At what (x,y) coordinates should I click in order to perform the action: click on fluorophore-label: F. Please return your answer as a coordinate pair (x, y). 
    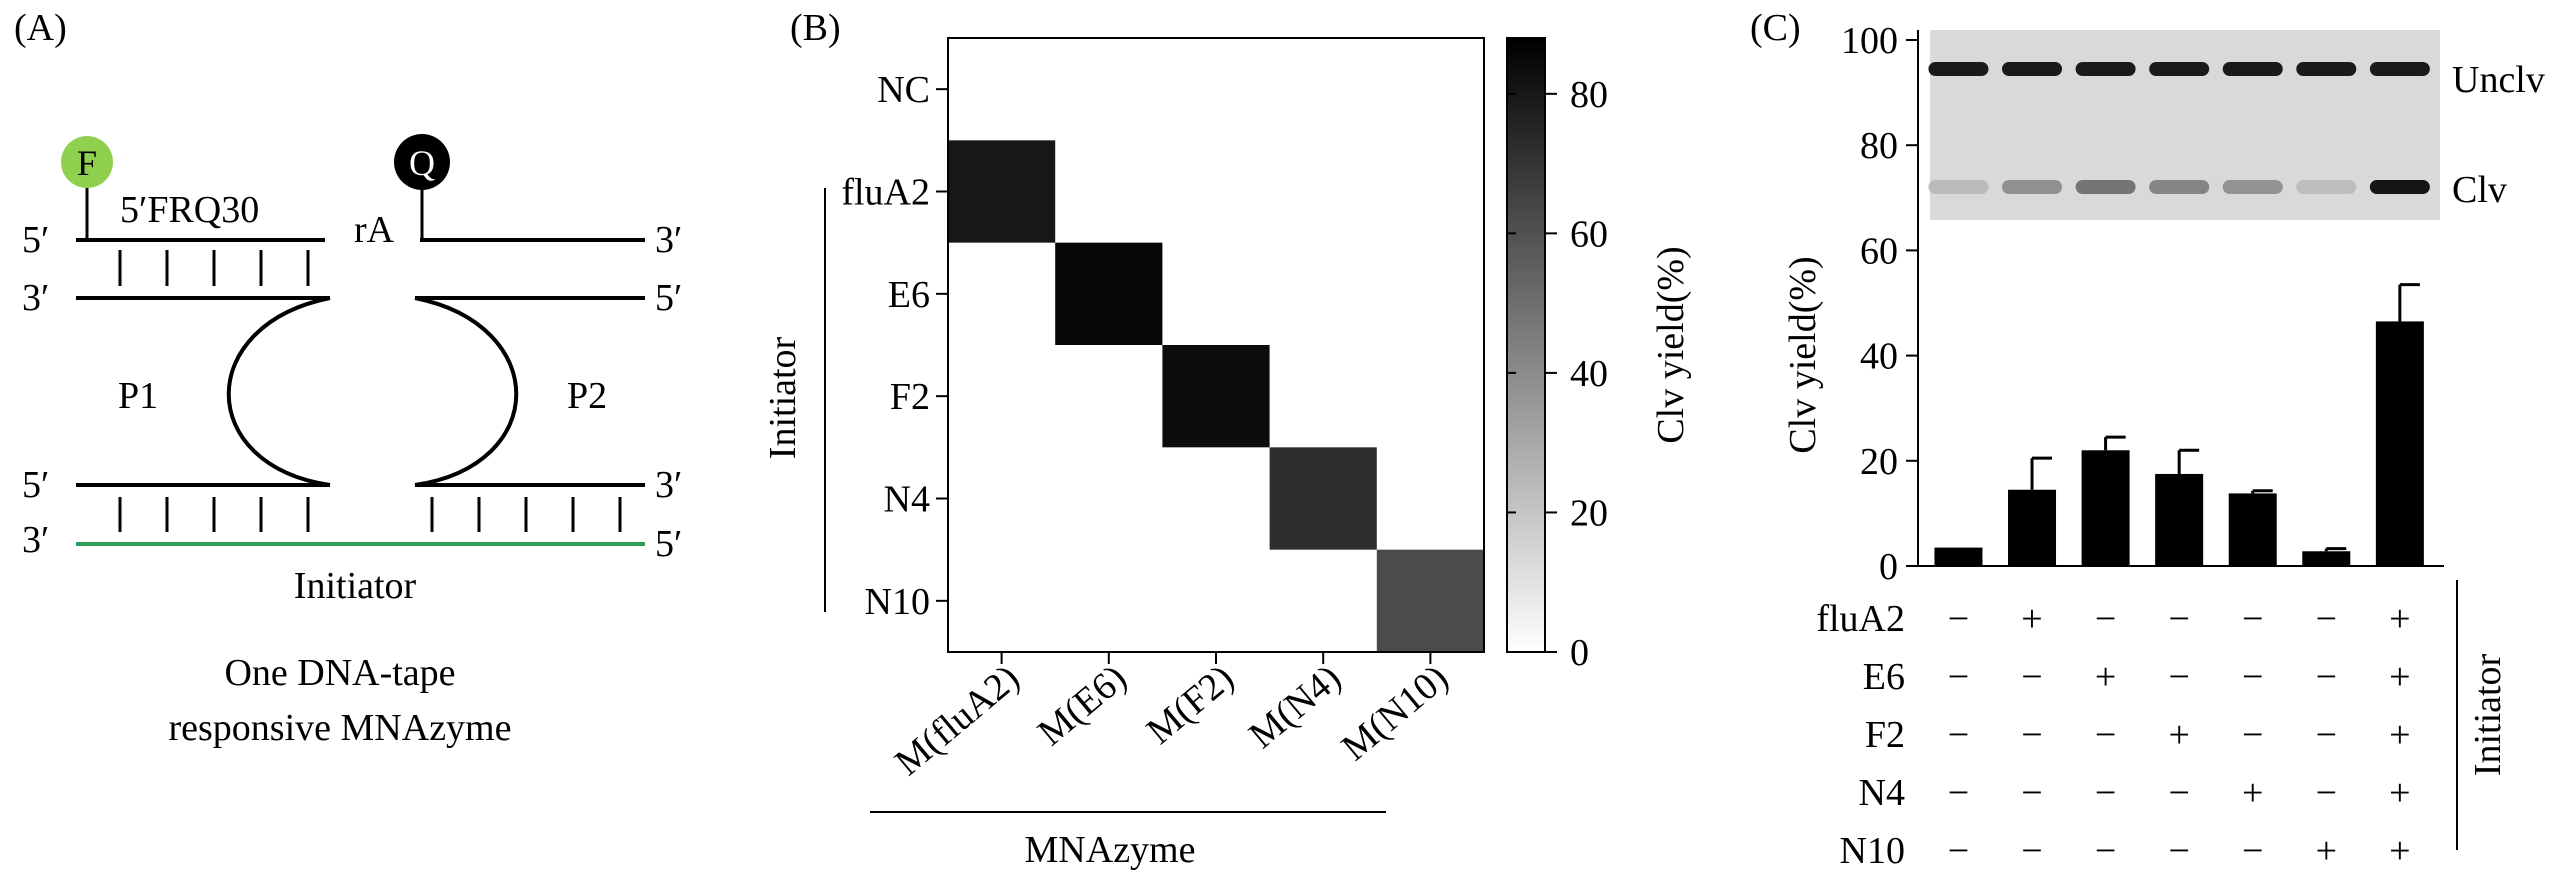
    Looking at the image, I should click on (87, 163).